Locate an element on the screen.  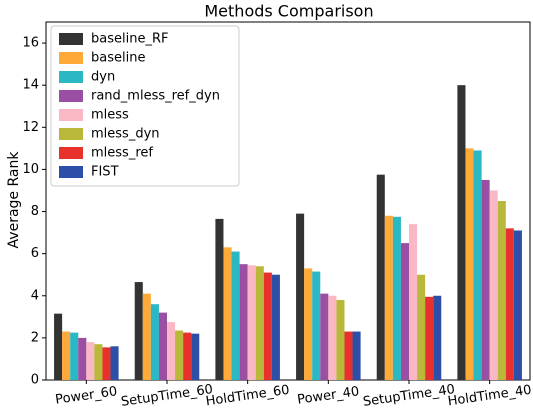
y-axis-label: Average Rank is located at coordinates (14, 200).